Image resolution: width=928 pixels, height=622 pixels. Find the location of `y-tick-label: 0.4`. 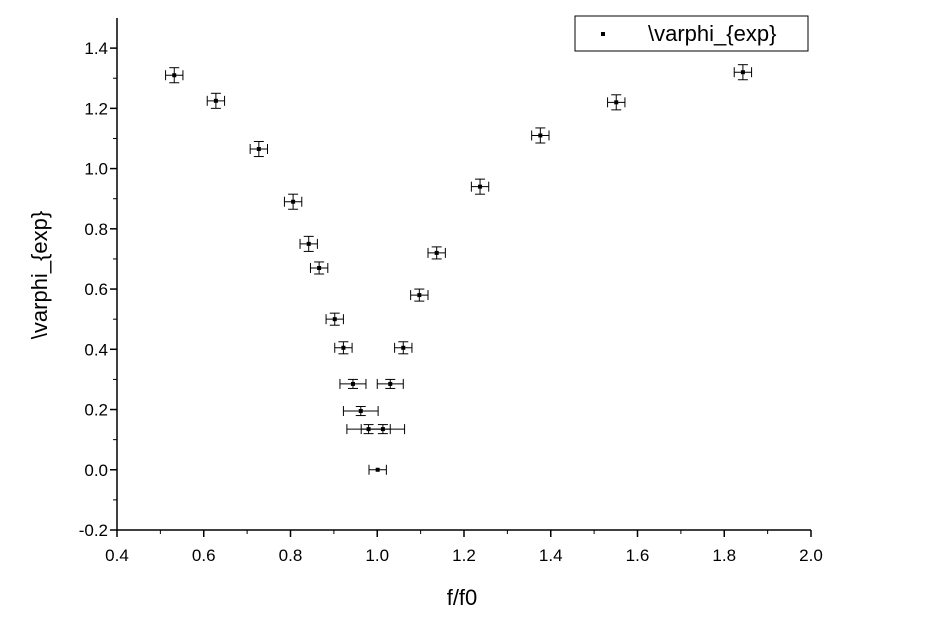

y-tick-label: 0.4 is located at coordinates (96, 349).